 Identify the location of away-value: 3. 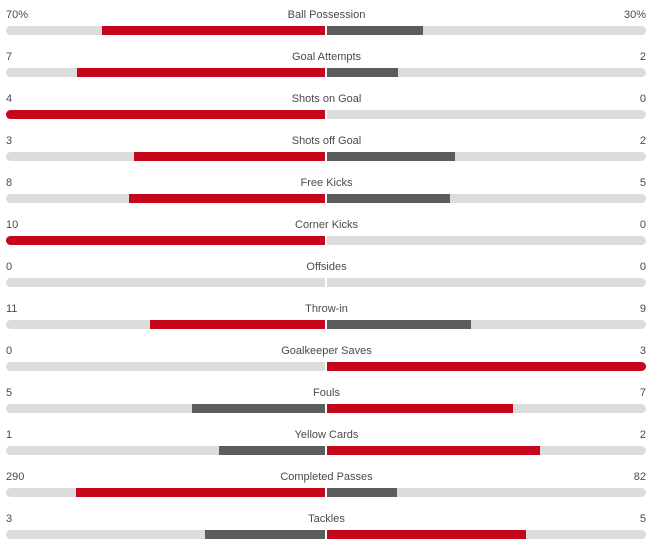
(642, 351).